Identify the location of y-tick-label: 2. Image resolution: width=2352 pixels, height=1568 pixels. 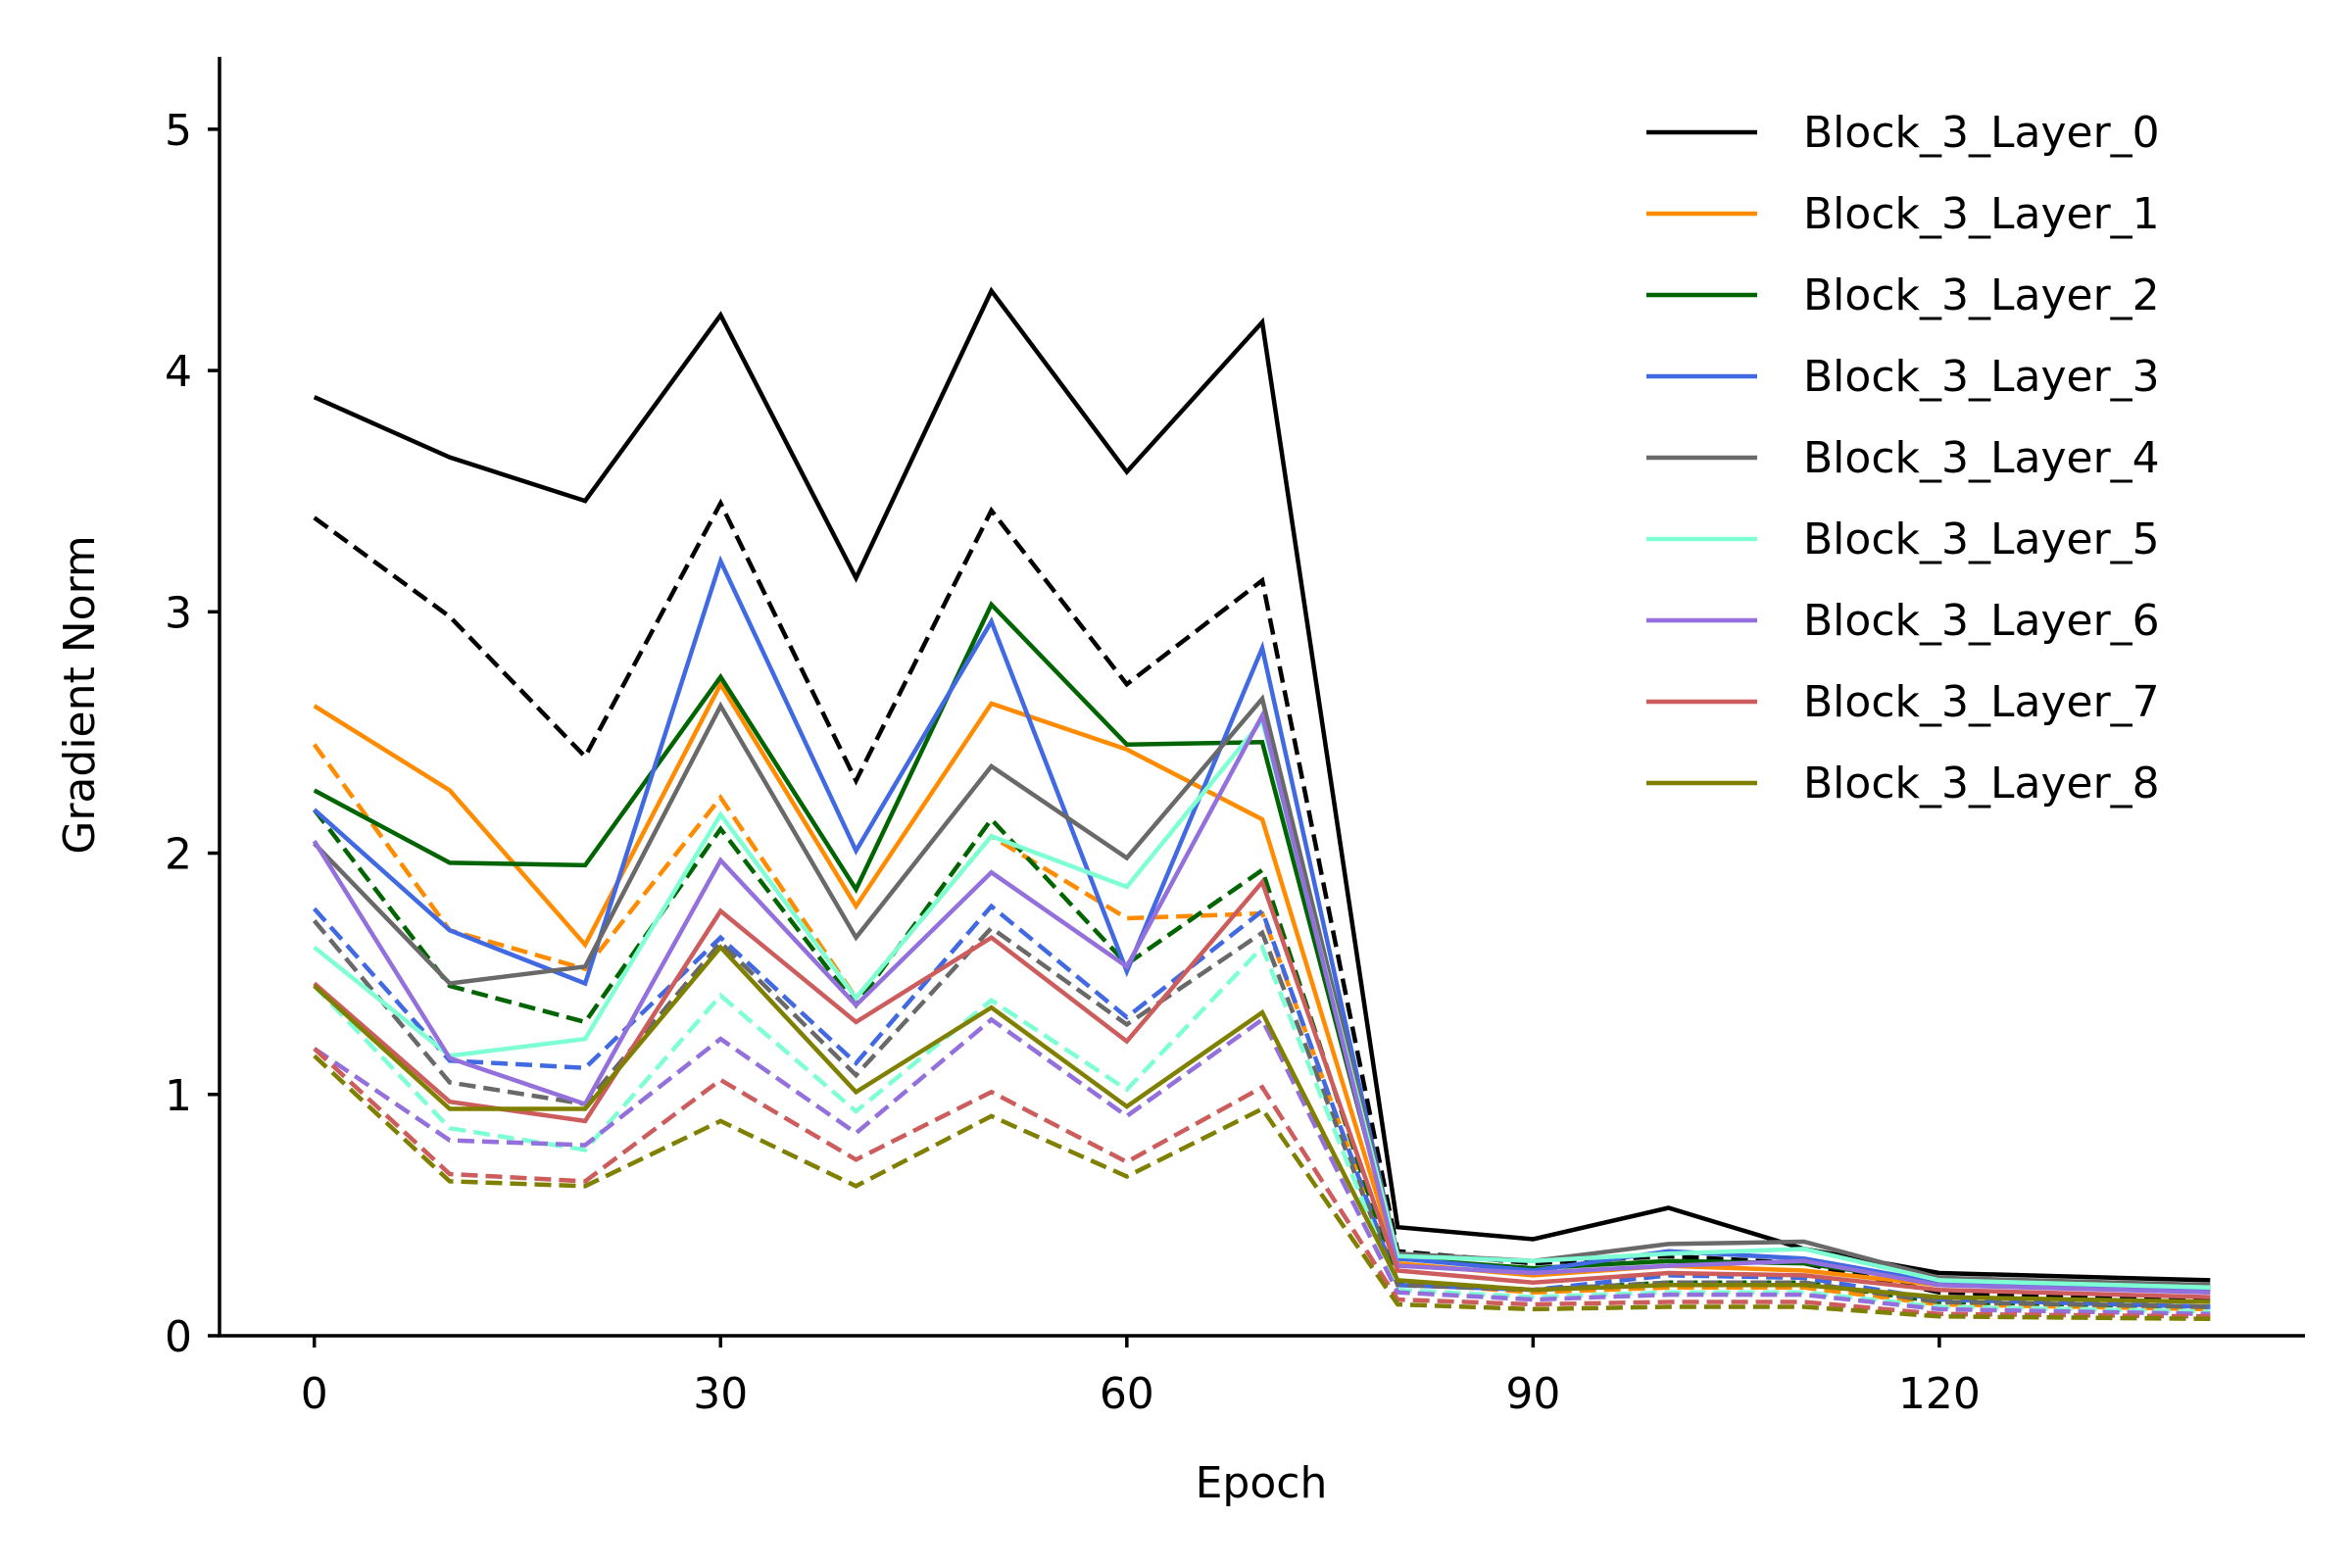
(178, 855).